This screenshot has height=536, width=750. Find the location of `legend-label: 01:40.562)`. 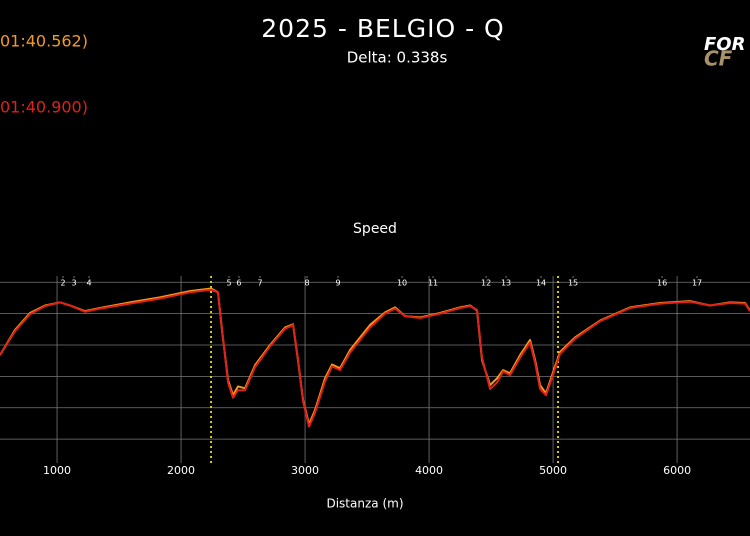

legend-label: 01:40.562) is located at coordinates (44, 41).